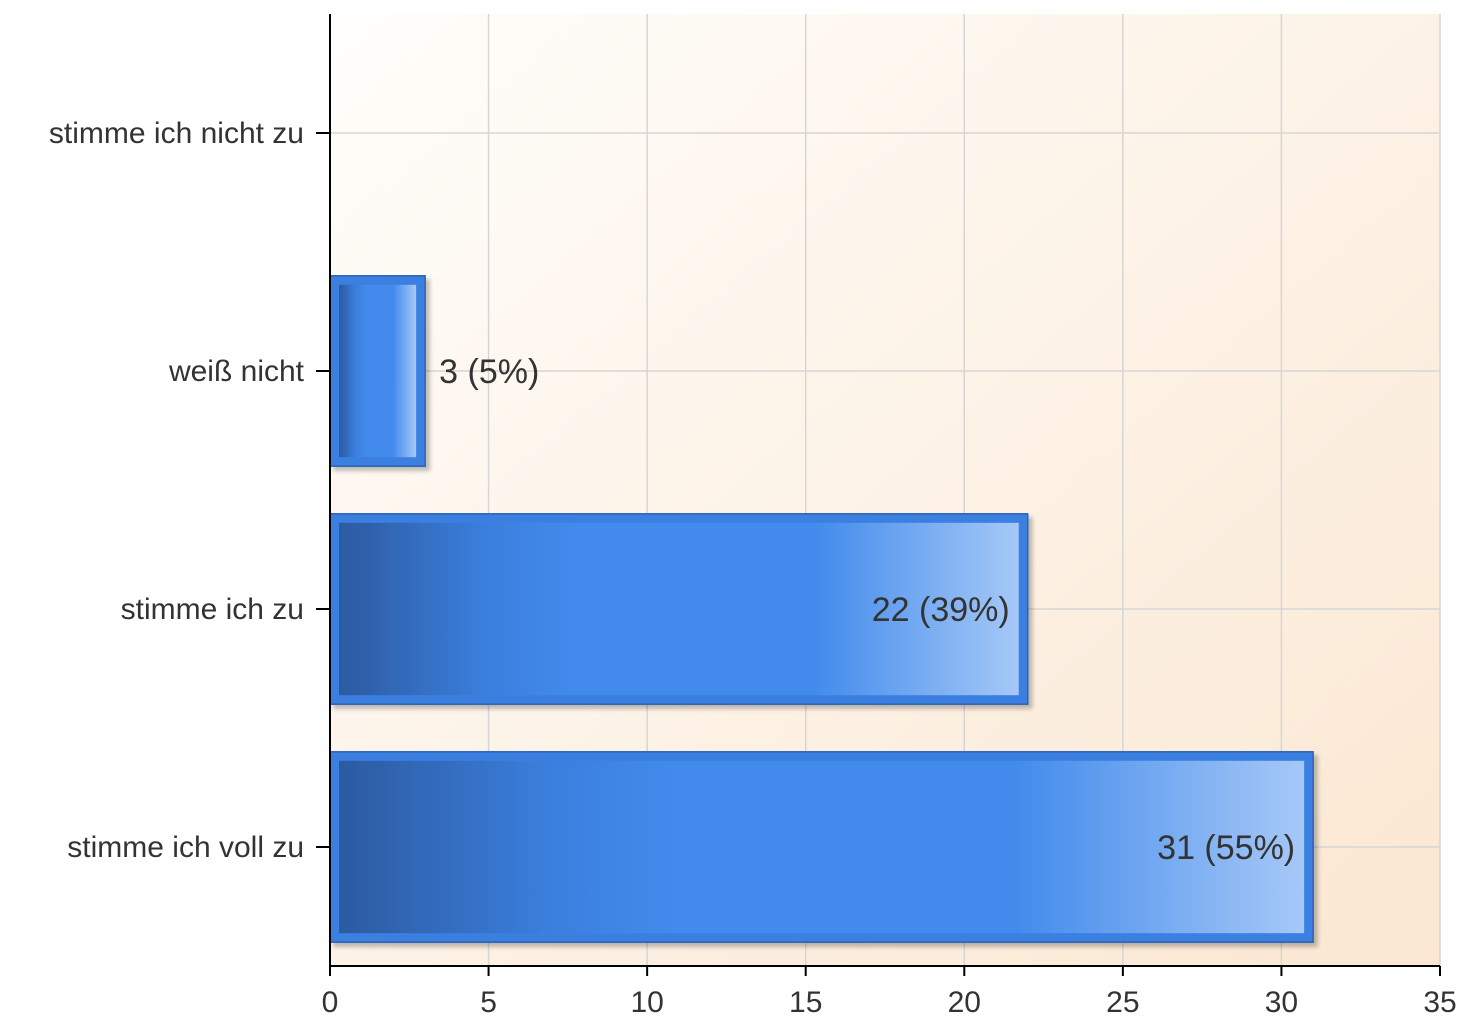  Describe the element at coordinates (212, 609) in the screenshot. I see `category-label: stimme ich zu` at that location.